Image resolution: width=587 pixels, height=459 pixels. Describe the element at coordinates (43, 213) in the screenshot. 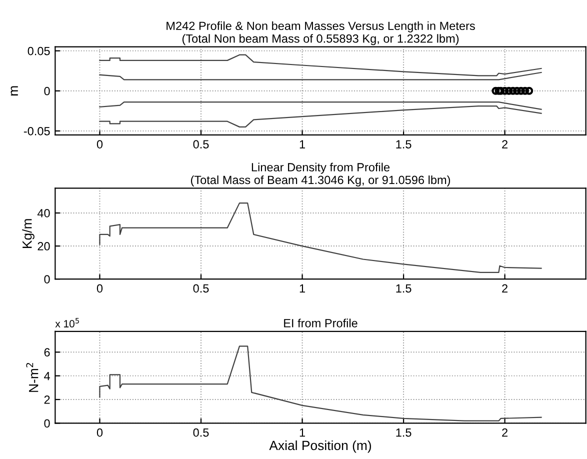

I see `y-tick-label: 40` at that location.